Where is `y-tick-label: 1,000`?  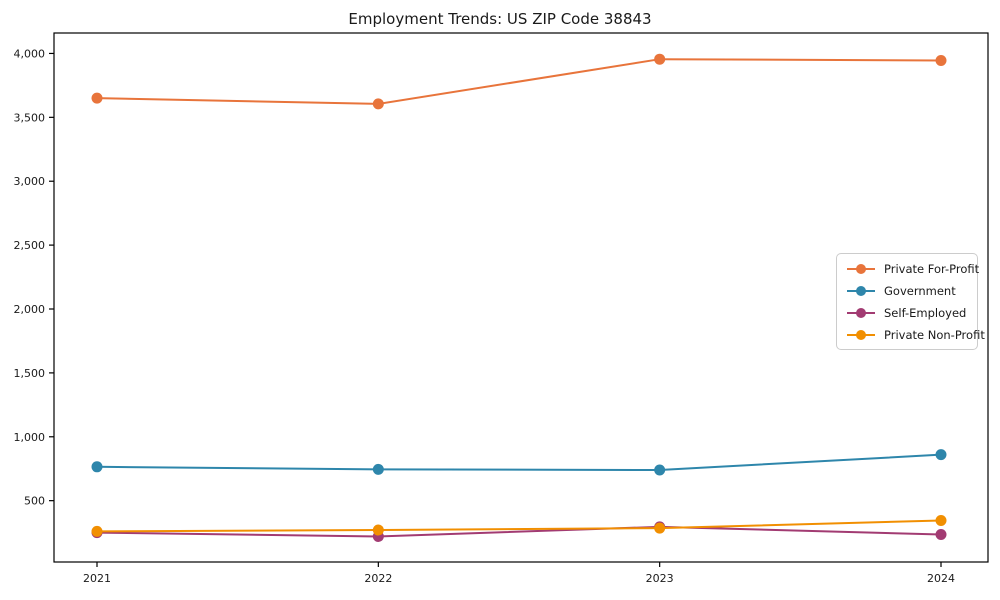
y-tick-label: 1,000 is located at coordinates (30, 437).